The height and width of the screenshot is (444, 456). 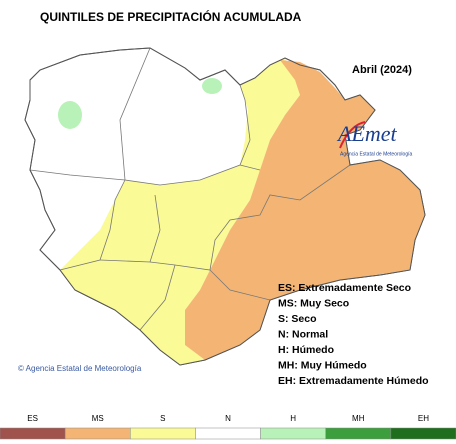 What do you see at coordinates (358, 418) in the screenshot?
I see `scale-label: MH` at bounding box center [358, 418].